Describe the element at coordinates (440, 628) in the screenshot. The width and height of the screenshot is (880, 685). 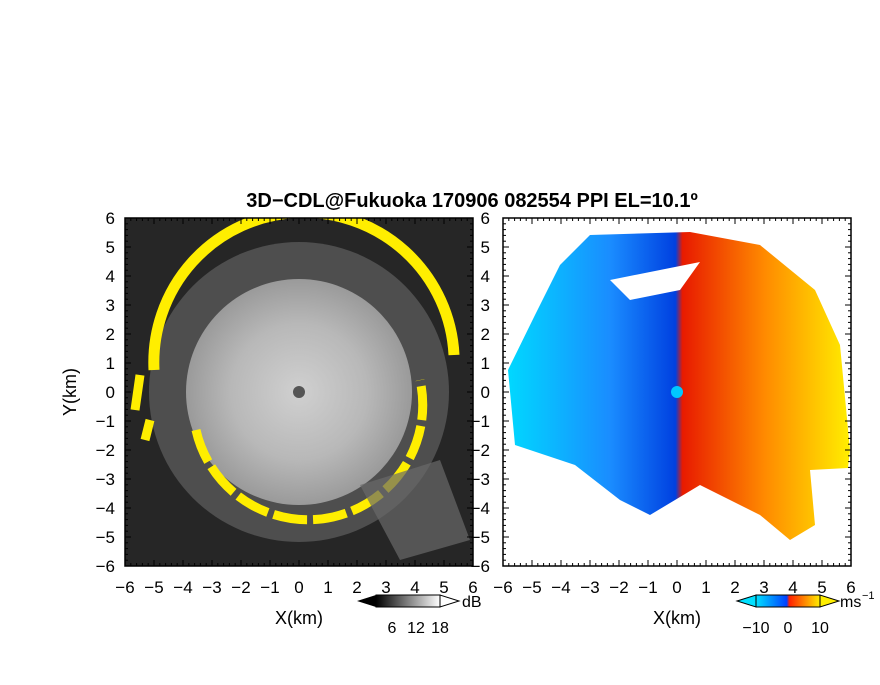
I see `left-colorbar-tick-18: 18` at that location.